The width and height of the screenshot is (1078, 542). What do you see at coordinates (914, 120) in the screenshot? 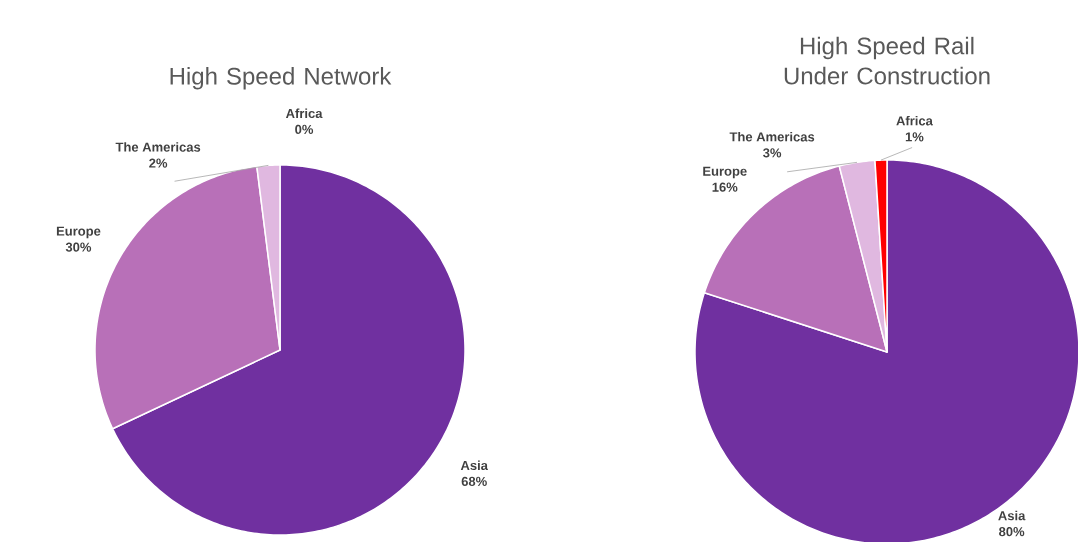
I see `slice-label: Africa` at bounding box center [914, 120].